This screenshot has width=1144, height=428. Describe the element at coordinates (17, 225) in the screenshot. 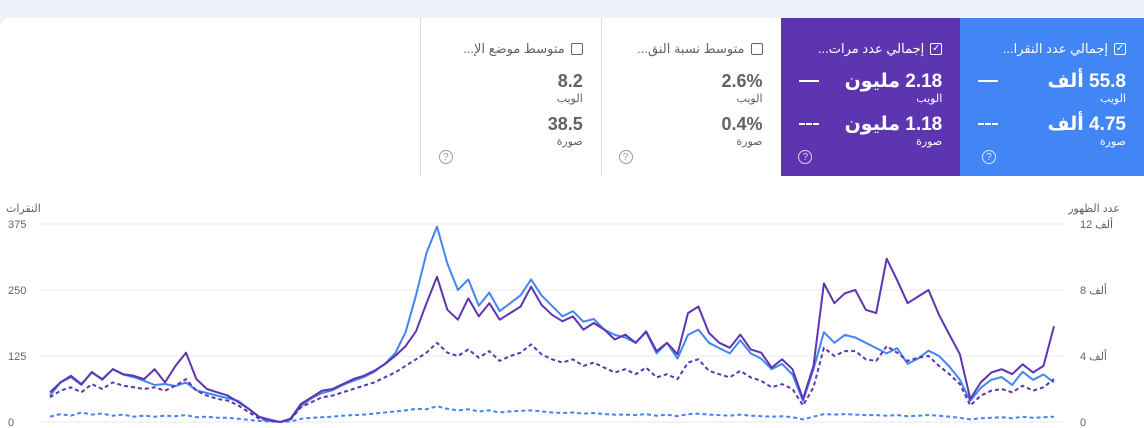

I see `left-tick-label: 375` at that location.